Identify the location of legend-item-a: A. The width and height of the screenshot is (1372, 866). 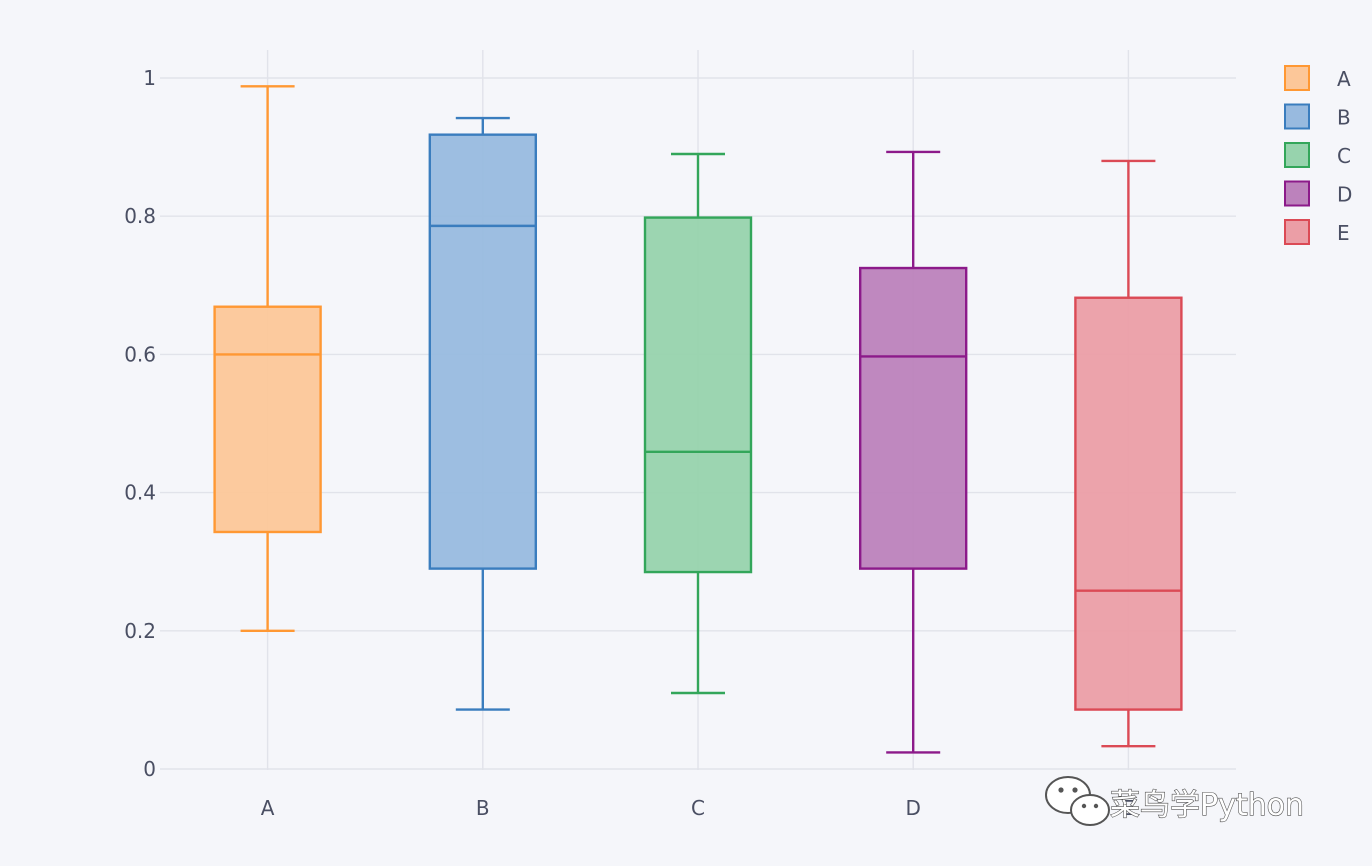
(1317, 78).